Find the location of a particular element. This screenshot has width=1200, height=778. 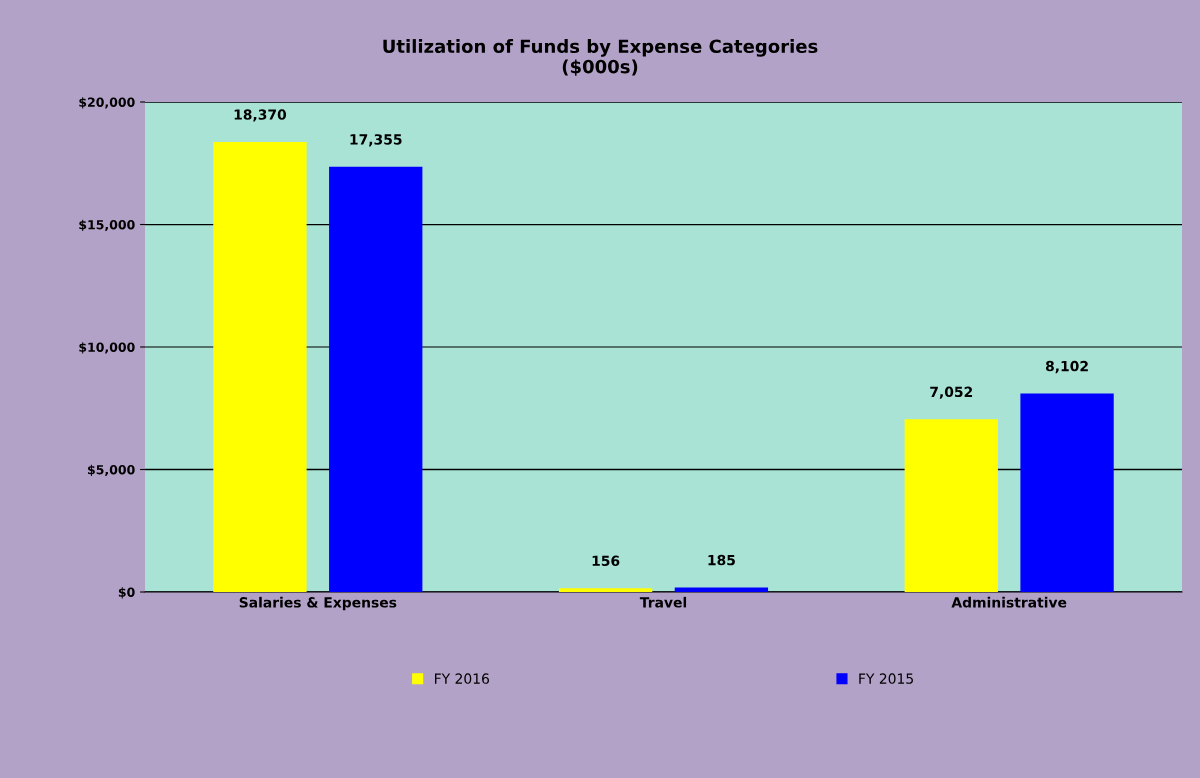

y-tick-label: $10,000 is located at coordinates (107, 348).